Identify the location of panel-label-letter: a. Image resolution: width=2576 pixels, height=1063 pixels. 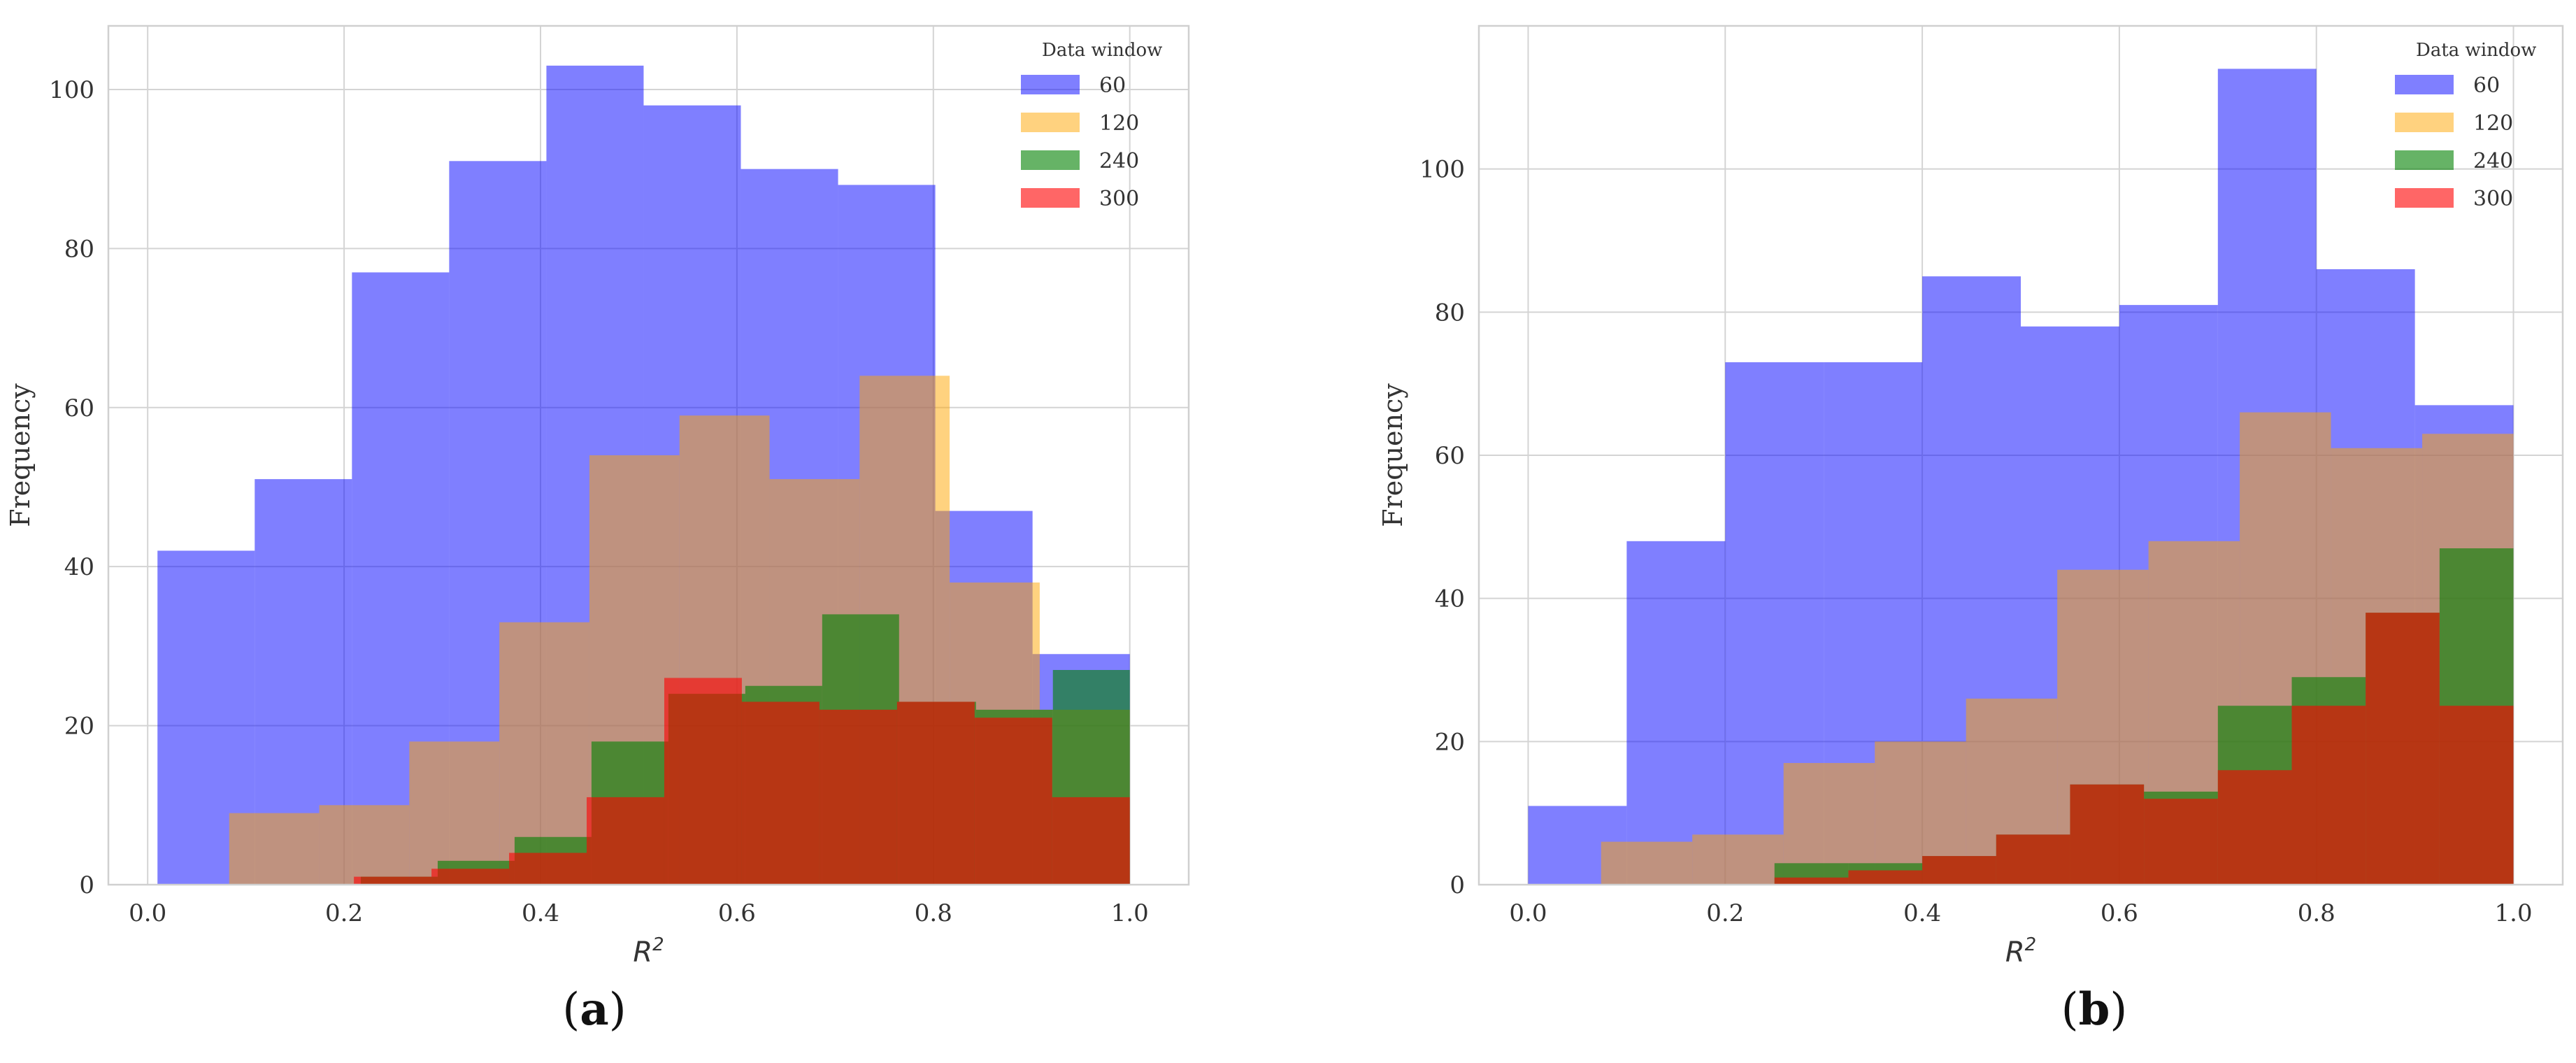
(594, 1009).